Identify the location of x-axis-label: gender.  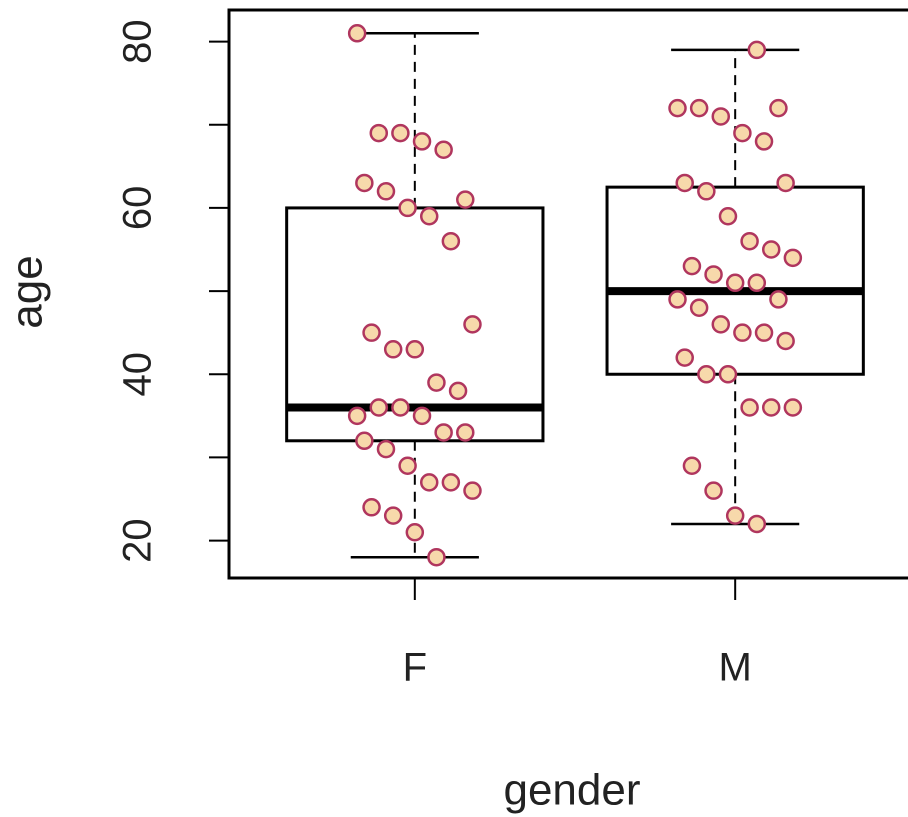
(571, 790).